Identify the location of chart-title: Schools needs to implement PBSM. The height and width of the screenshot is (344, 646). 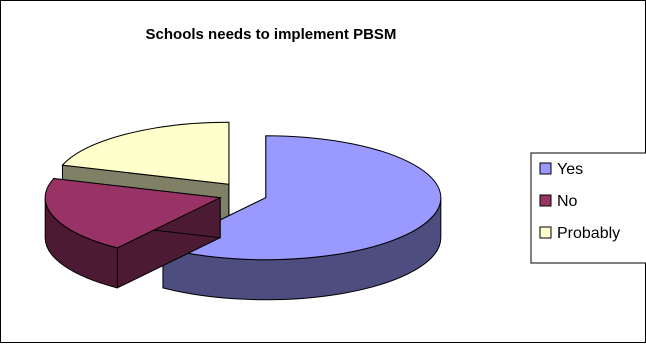
(271, 34).